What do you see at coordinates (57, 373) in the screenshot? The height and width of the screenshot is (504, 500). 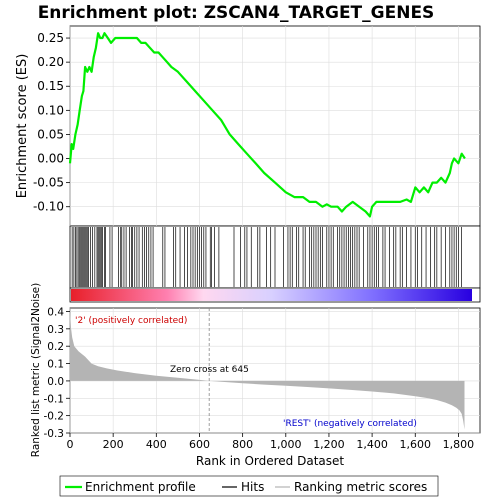 I see `metric-y-axis: -0.3 -0.2 -0.1 0.0 0.1 0.2 0.3 0.4` at bounding box center [57, 373].